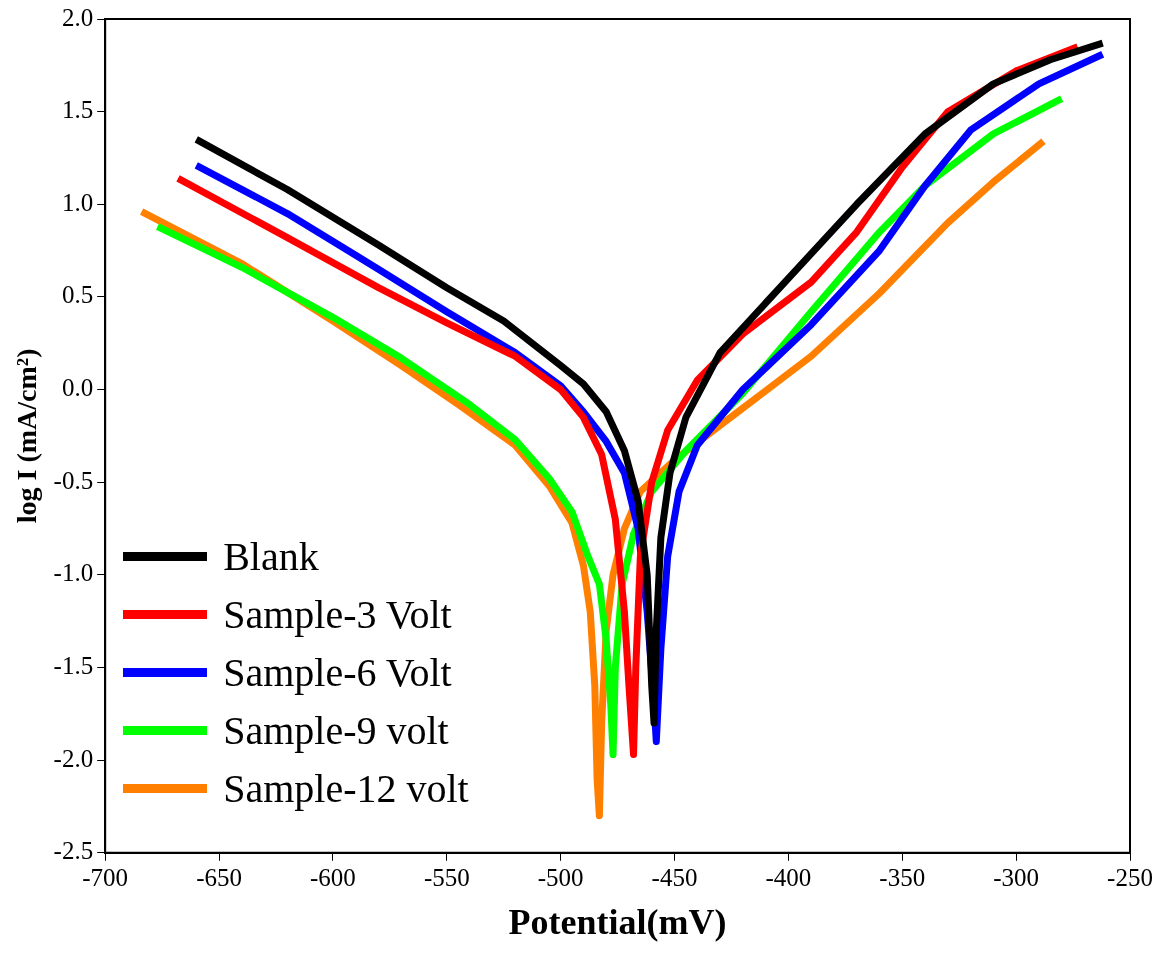  Describe the element at coordinates (902, 878) in the screenshot. I see `x-tick-label: -350` at that location.